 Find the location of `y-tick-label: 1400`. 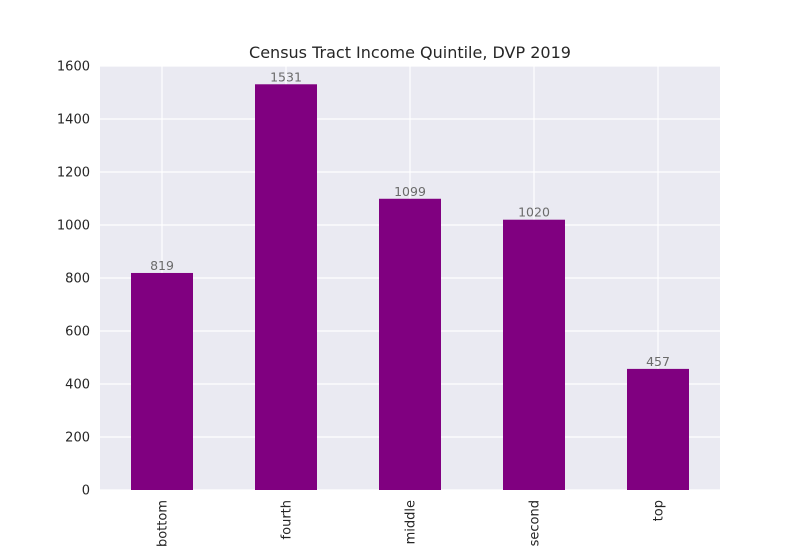

y-tick-label: 1400 is located at coordinates (73, 120).